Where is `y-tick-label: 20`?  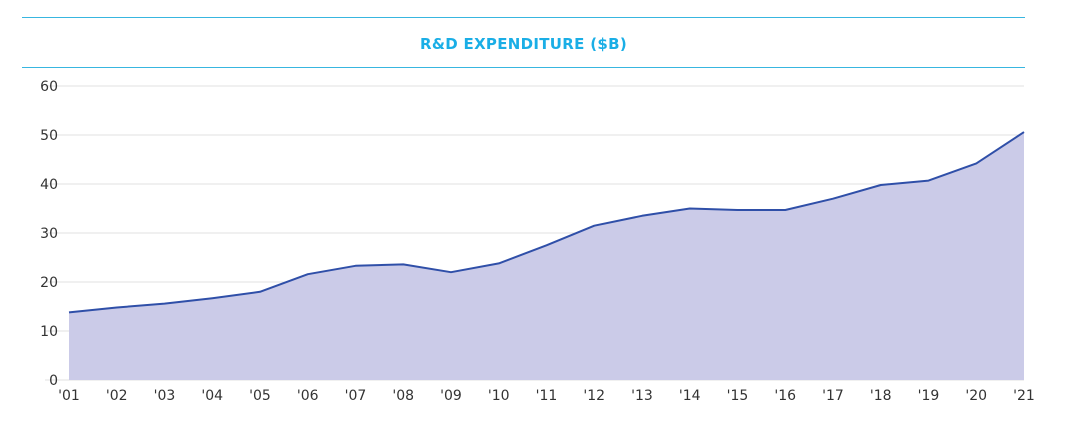
y-tick-label: 20 is located at coordinates (49, 283).